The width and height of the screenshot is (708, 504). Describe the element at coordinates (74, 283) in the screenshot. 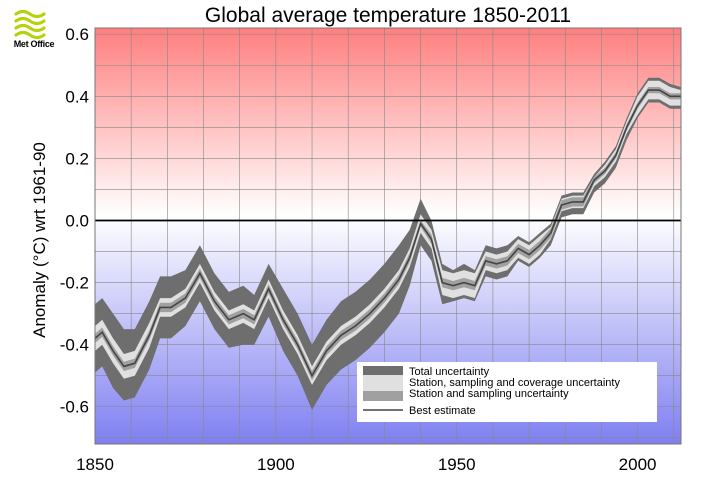

I see `y-tick-label: -0.2` at that location.